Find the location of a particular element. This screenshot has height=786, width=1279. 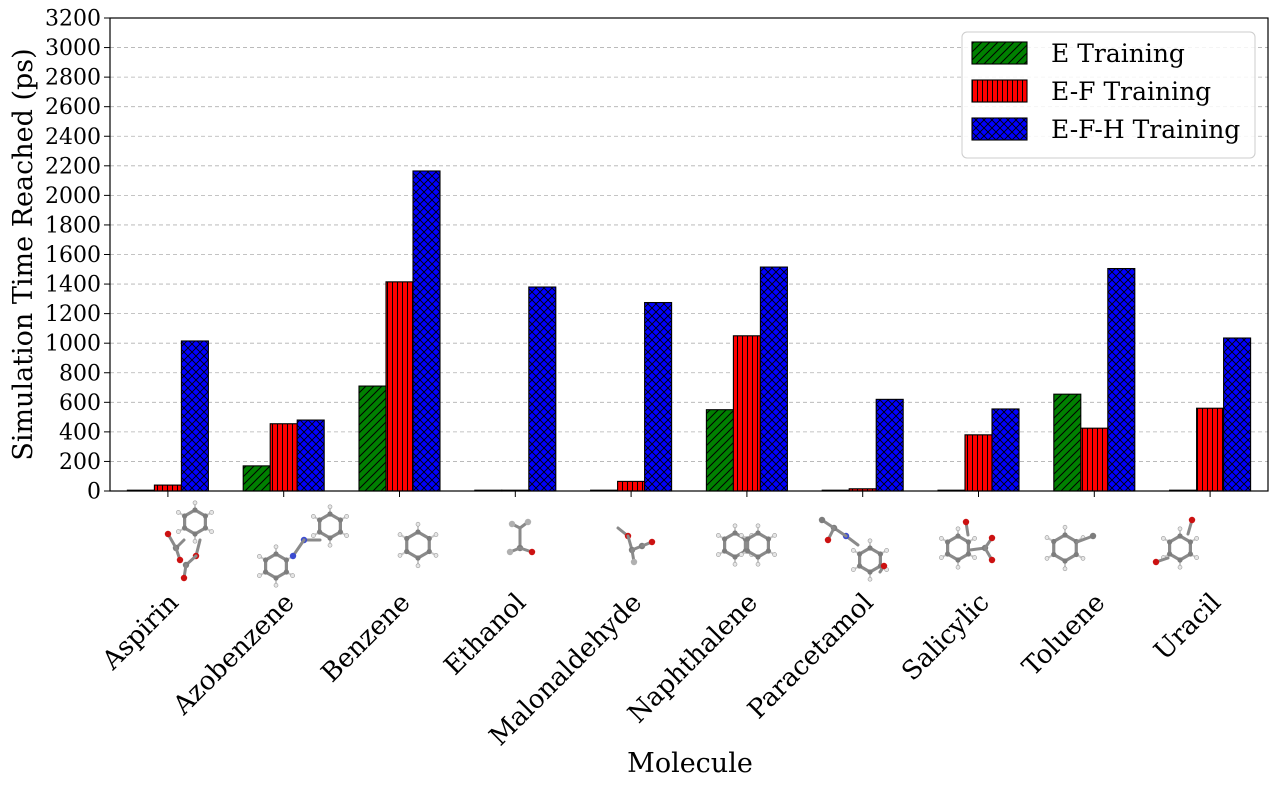

molecule-icon-benzene is located at coordinates (418, 545).